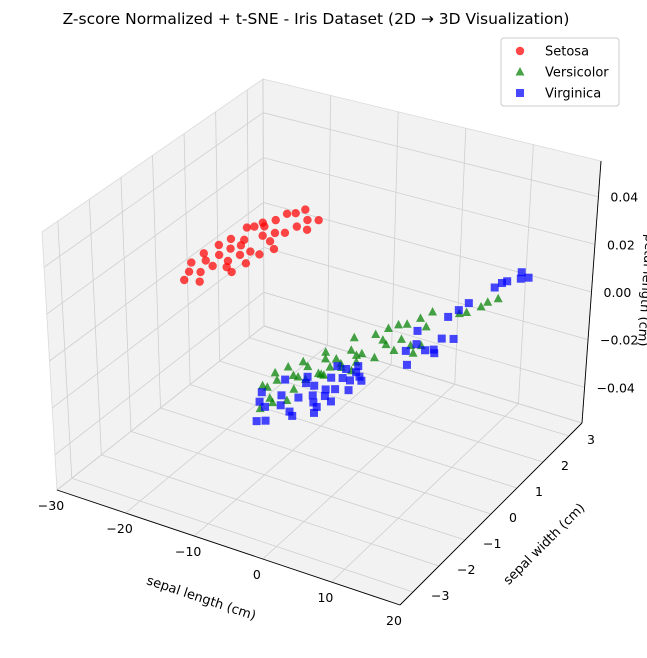  Describe the element at coordinates (51, 505) in the screenshot. I see `x-tick-label: −30` at that location.